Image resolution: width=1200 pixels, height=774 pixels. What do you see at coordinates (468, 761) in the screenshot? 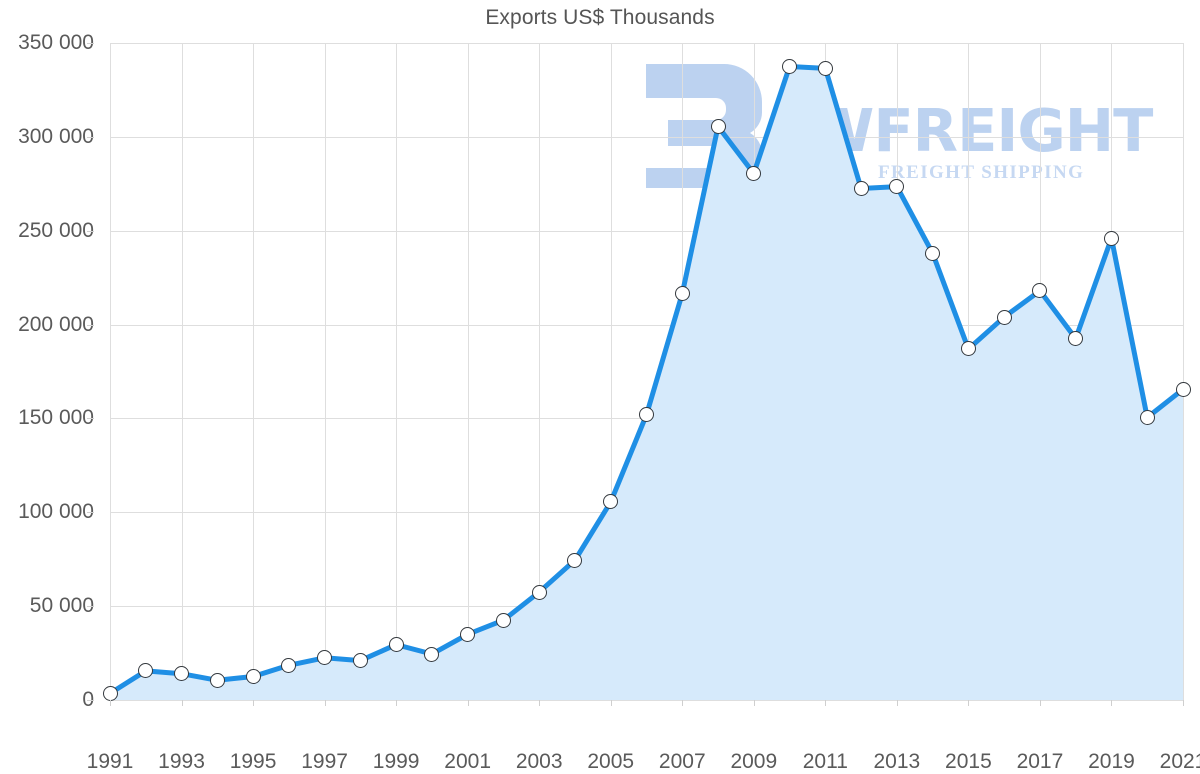
I see `x-axis-tick-label: 2001` at bounding box center [468, 761].